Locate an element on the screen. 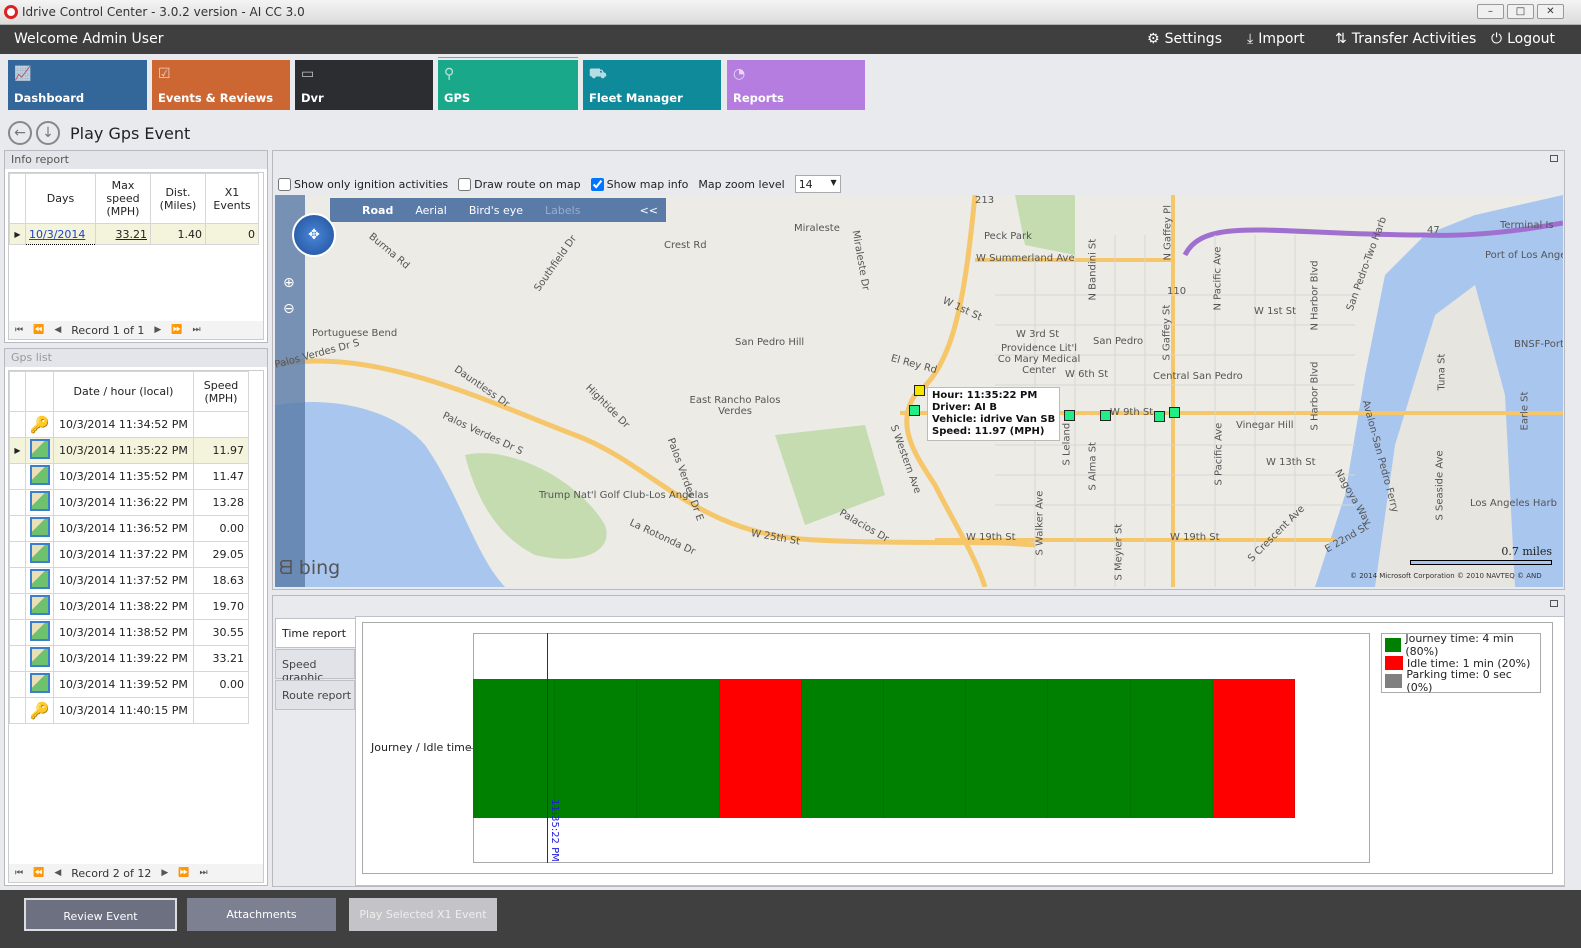 The image size is (1581, 948). table-row: ▶ 10/3/2014 33.21 1.40 0 is located at coordinates (134, 234).